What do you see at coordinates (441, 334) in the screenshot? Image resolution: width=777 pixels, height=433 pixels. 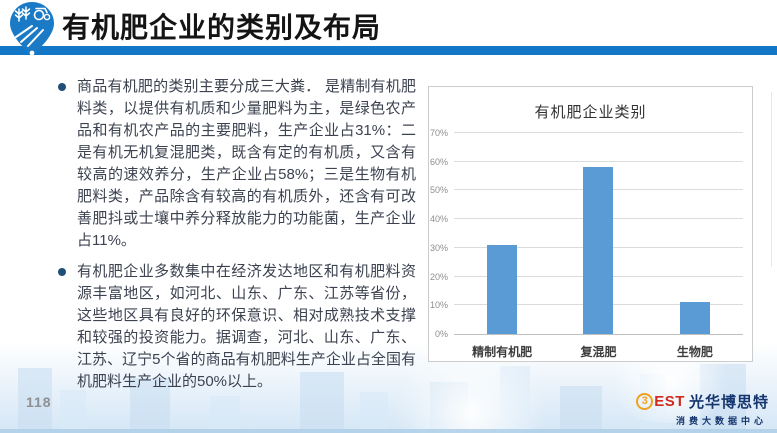 I see `y-tick-label: 0%` at bounding box center [441, 334].